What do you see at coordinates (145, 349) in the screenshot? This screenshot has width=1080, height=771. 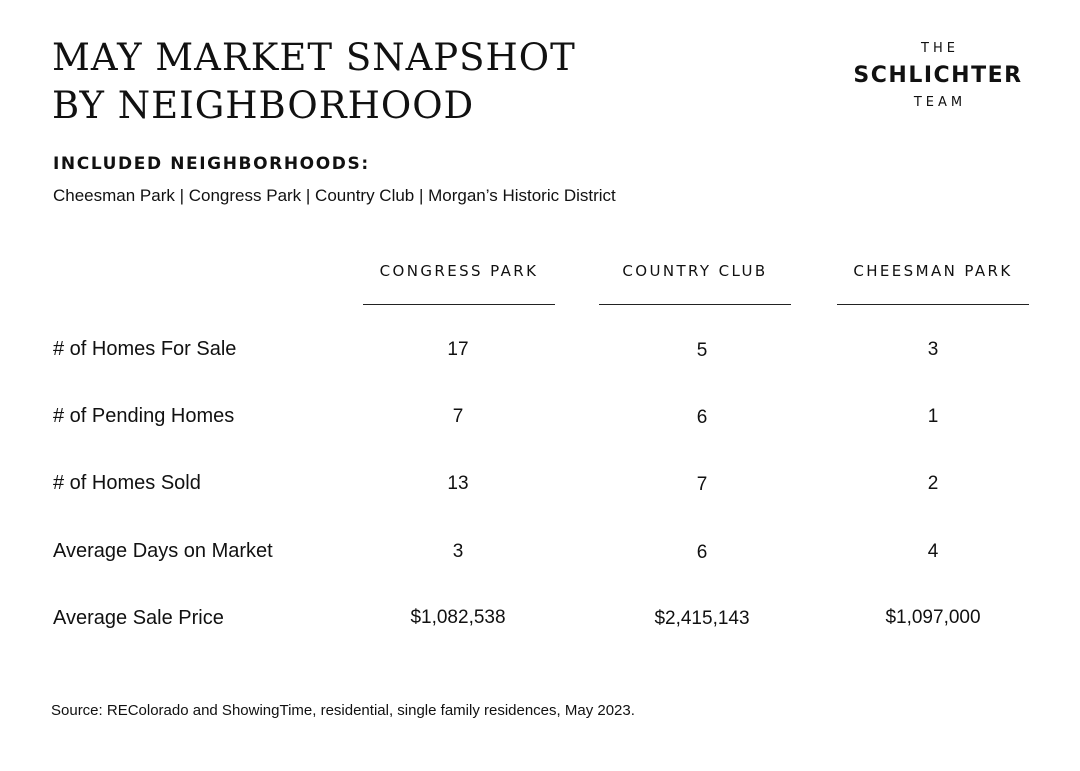 I see `row-label-homes-for-sale: # of Homes For Sale` at bounding box center [145, 349].